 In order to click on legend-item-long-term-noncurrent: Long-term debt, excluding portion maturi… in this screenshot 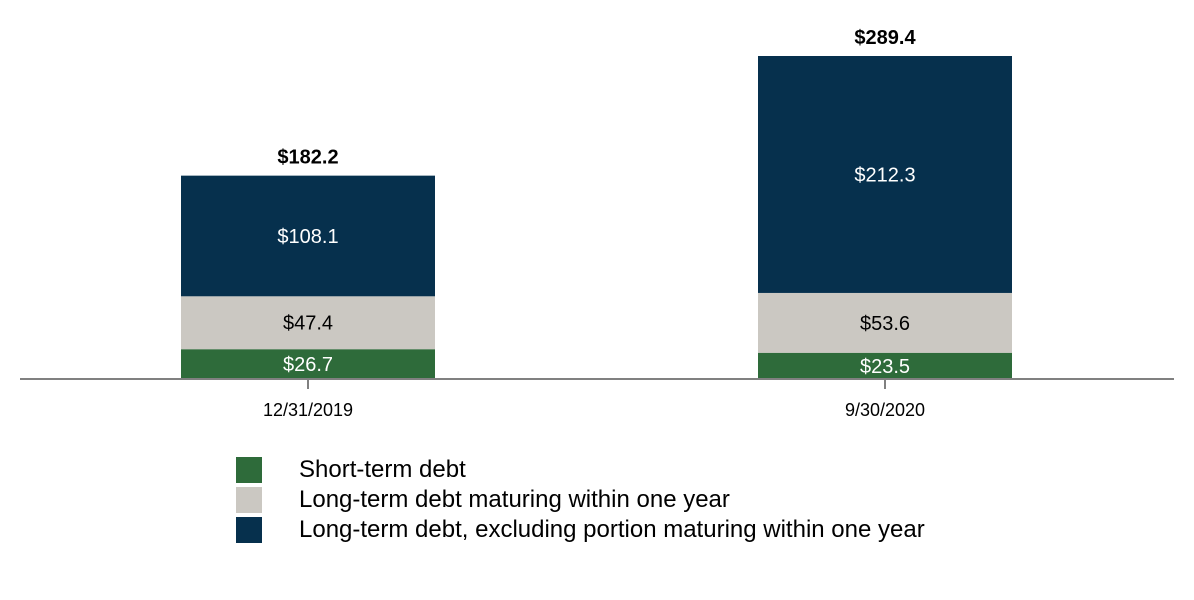, I will do `click(580, 530)`.